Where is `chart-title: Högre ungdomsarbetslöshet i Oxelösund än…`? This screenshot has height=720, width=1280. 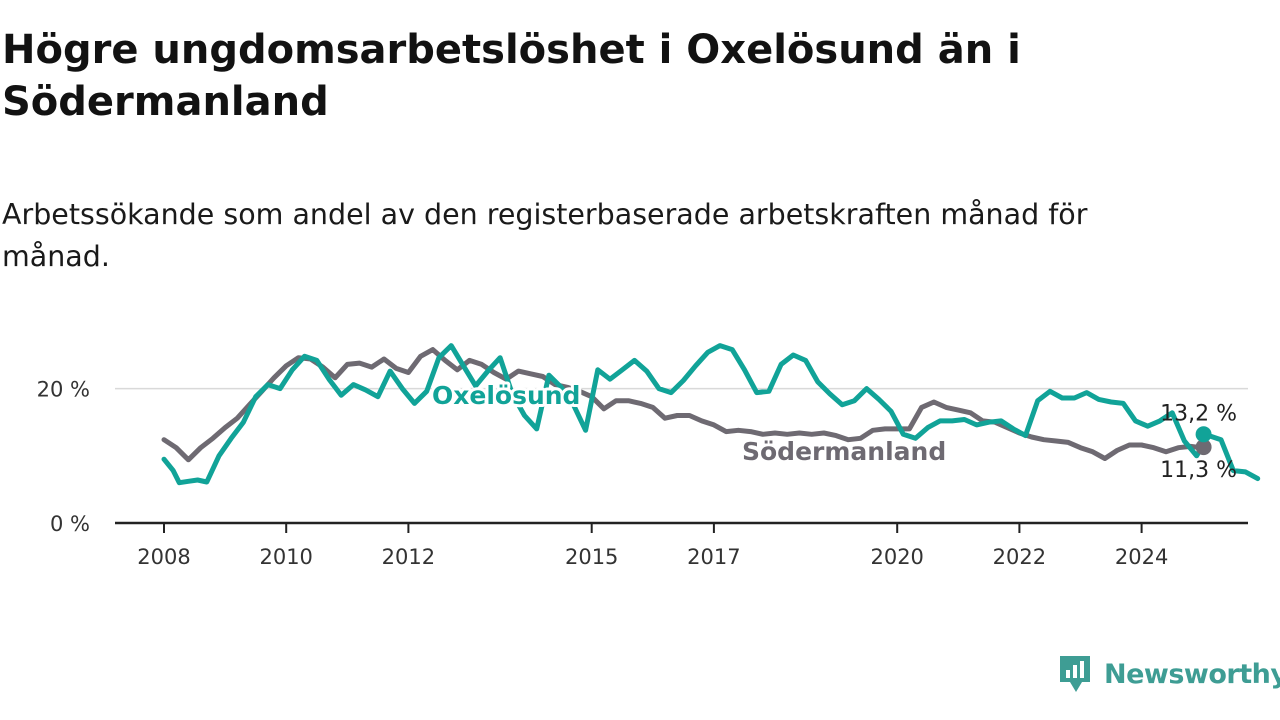
chart-title: Högre ungdomsarbetslöshet i Oxelösund än… is located at coordinates (511, 76).